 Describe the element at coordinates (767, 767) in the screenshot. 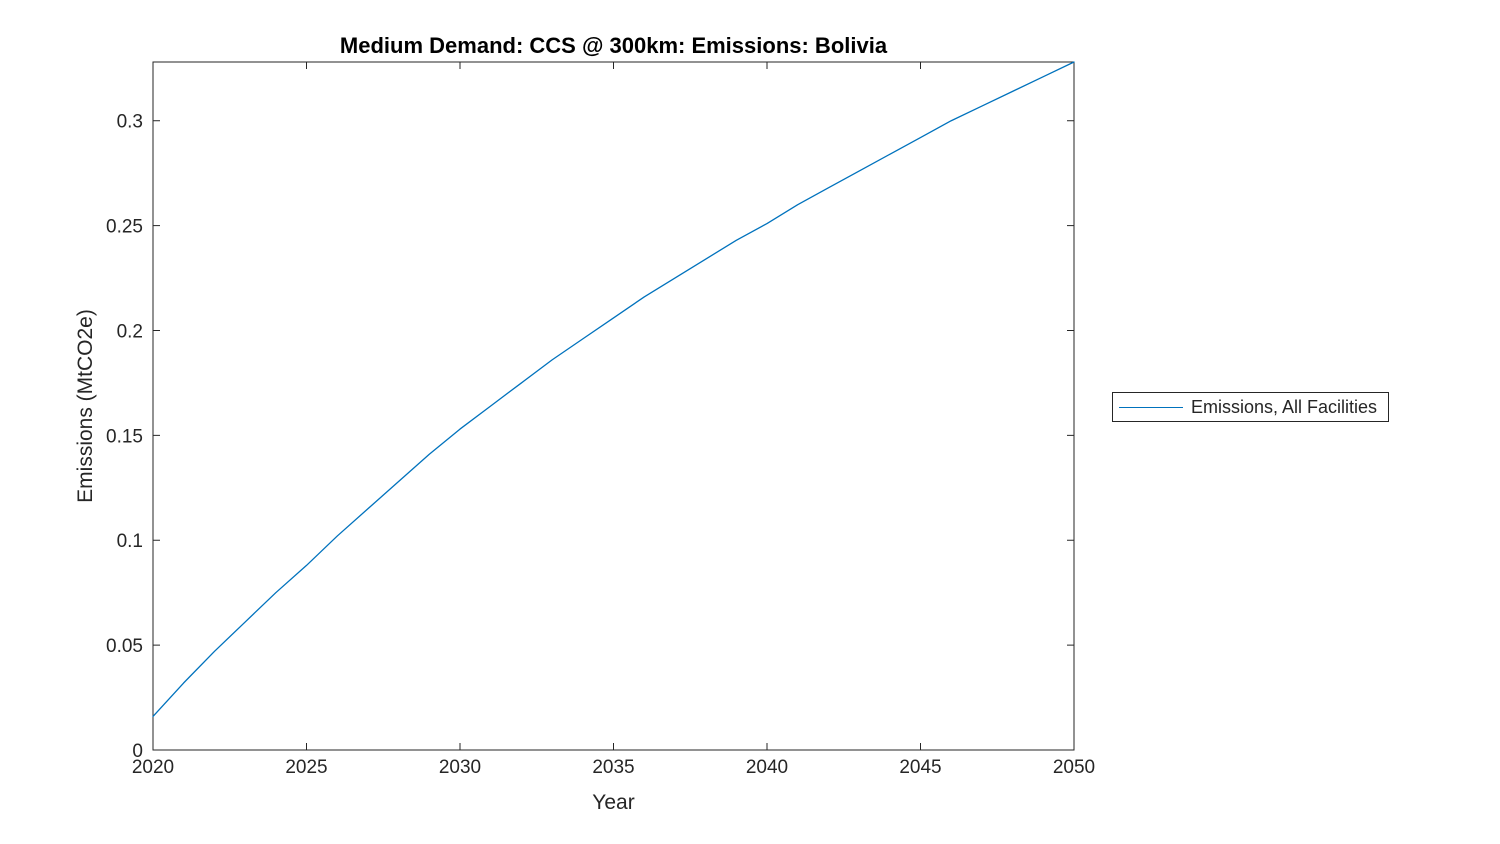

I see `x-tick-label: 2040` at that location.